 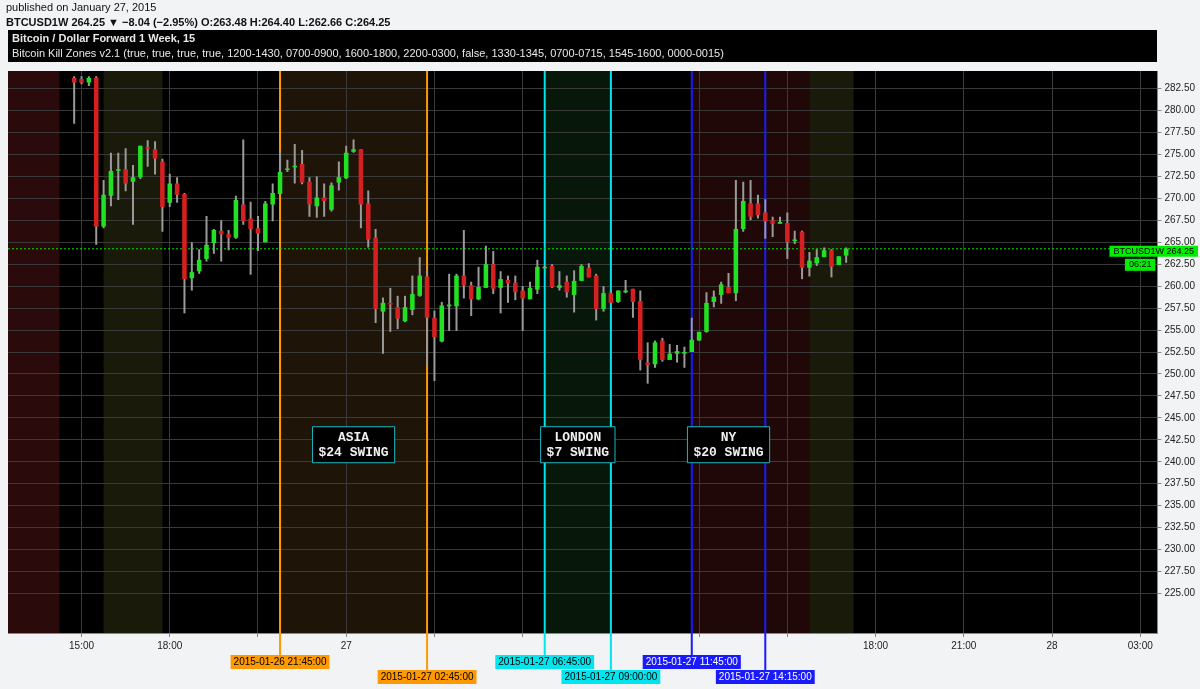 I want to click on y-tick-label: 237.50, so click(x=1180, y=483).